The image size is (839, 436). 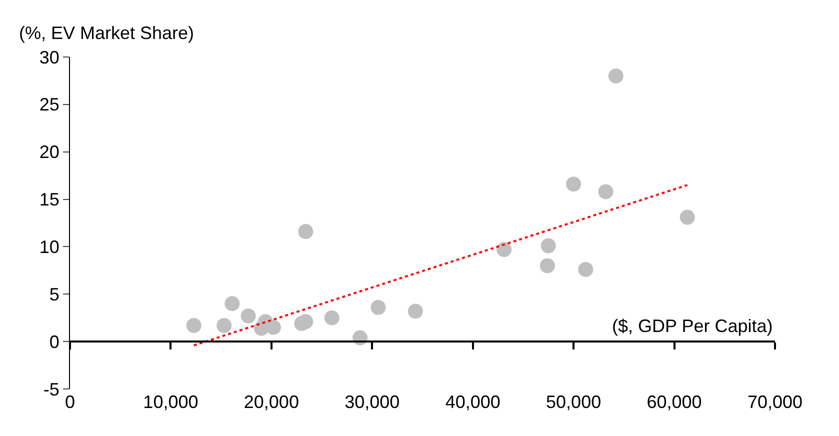 I want to click on x-tick-label: 20,000, so click(x=271, y=402).